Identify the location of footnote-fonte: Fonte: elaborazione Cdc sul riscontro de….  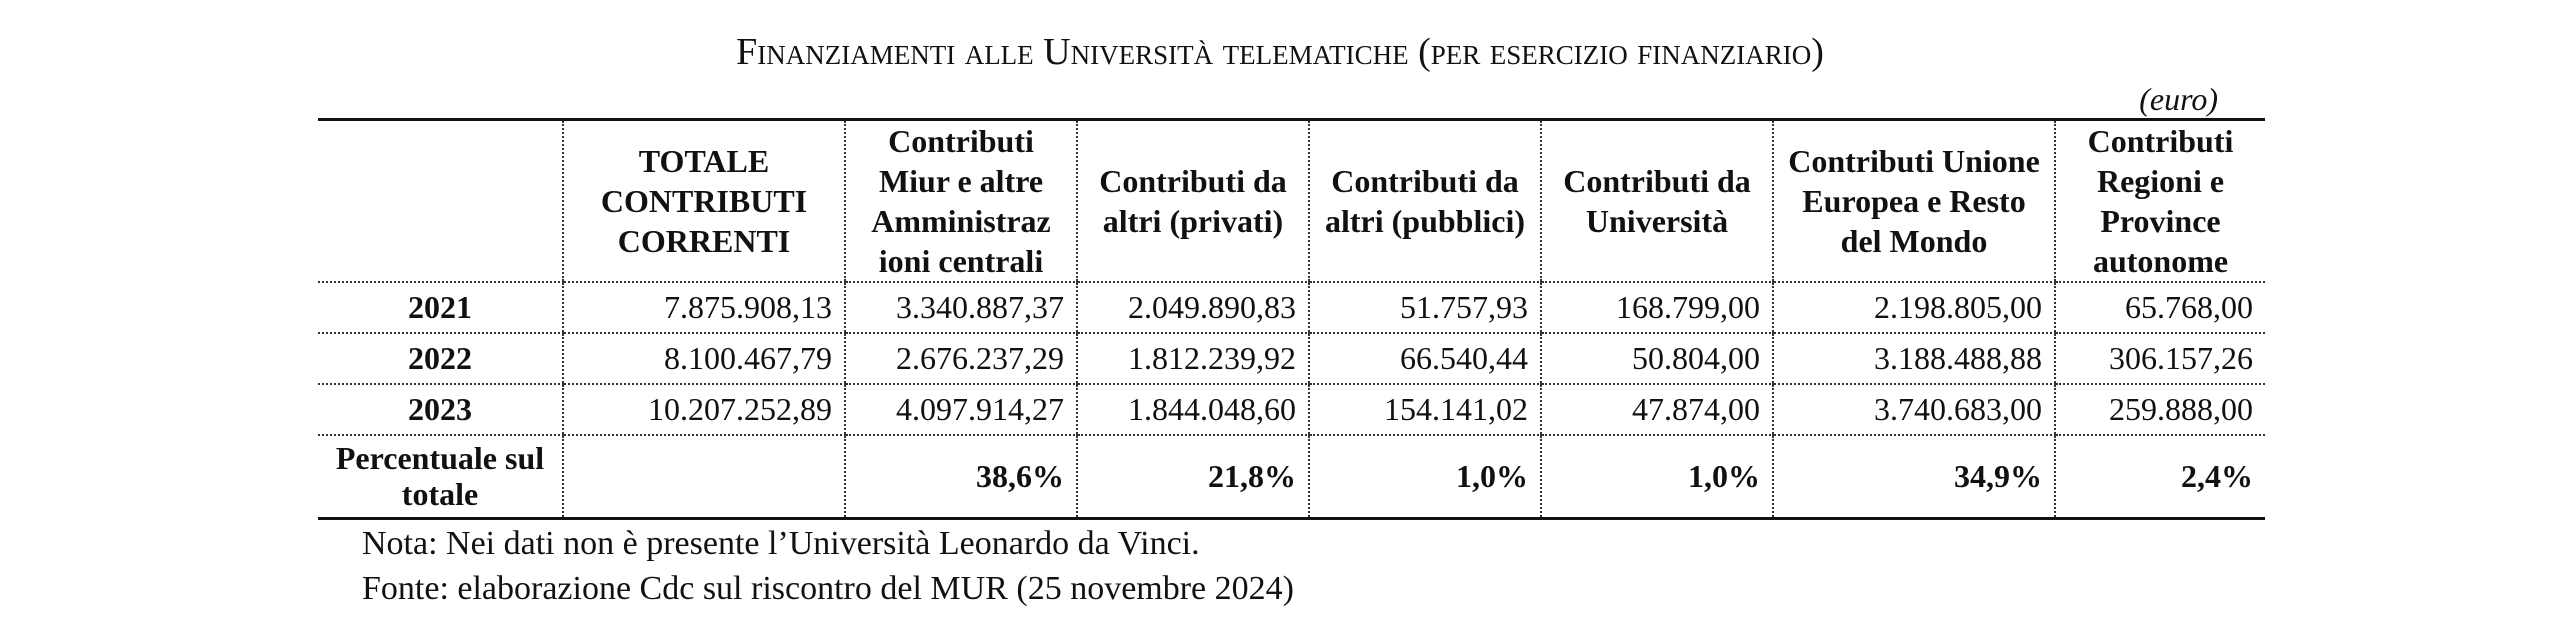
(828, 588).